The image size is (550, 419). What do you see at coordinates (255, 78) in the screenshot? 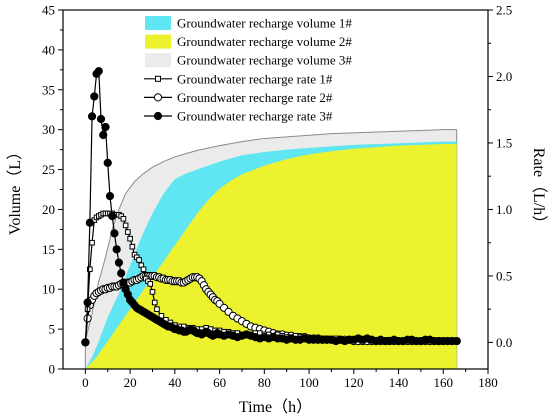
I see `legend-label: Groundwater recharge rate 1#` at bounding box center [255, 78].